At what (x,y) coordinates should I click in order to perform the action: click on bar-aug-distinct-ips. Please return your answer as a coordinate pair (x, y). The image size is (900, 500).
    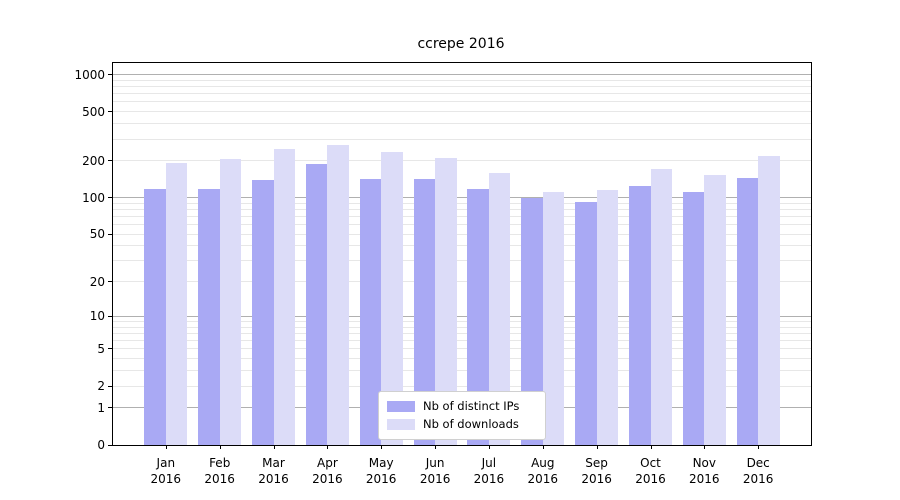
    Looking at the image, I should click on (532, 321).